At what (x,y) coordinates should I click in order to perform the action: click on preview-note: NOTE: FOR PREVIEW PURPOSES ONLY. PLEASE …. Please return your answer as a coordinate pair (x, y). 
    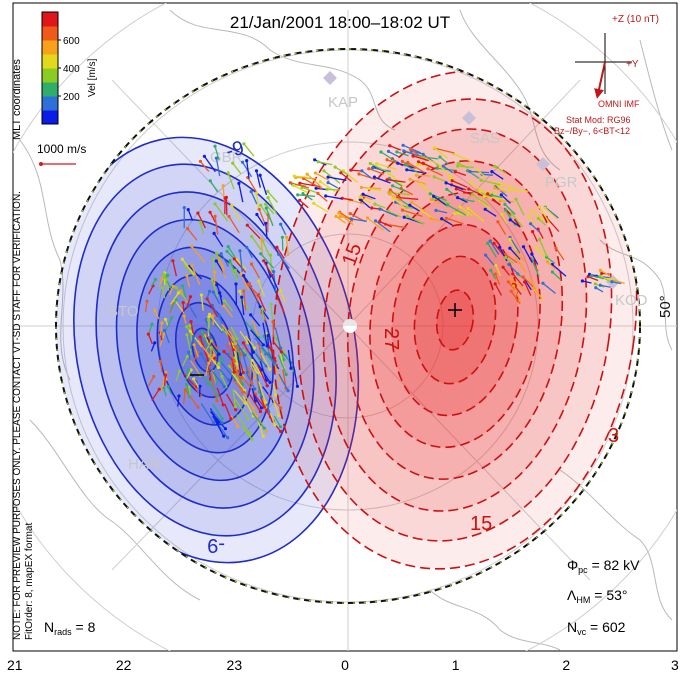
    Looking at the image, I should click on (17, 415).